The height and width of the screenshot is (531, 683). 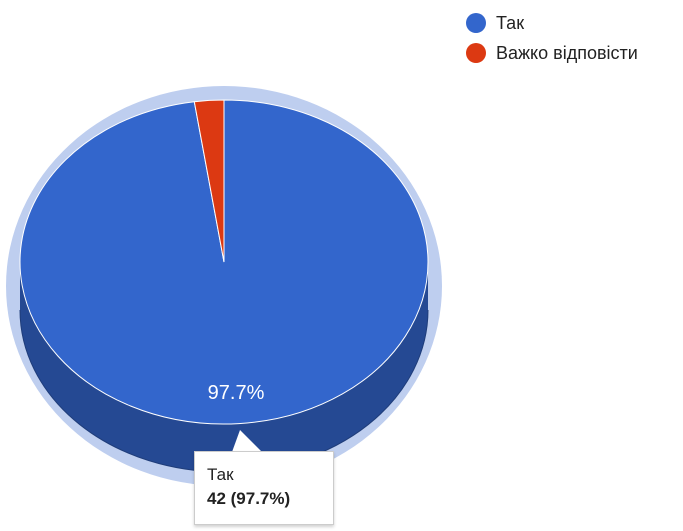 What do you see at coordinates (209, 181) in the screenshot?
I see `slice-vazhko` at bounding box center [209, 181].